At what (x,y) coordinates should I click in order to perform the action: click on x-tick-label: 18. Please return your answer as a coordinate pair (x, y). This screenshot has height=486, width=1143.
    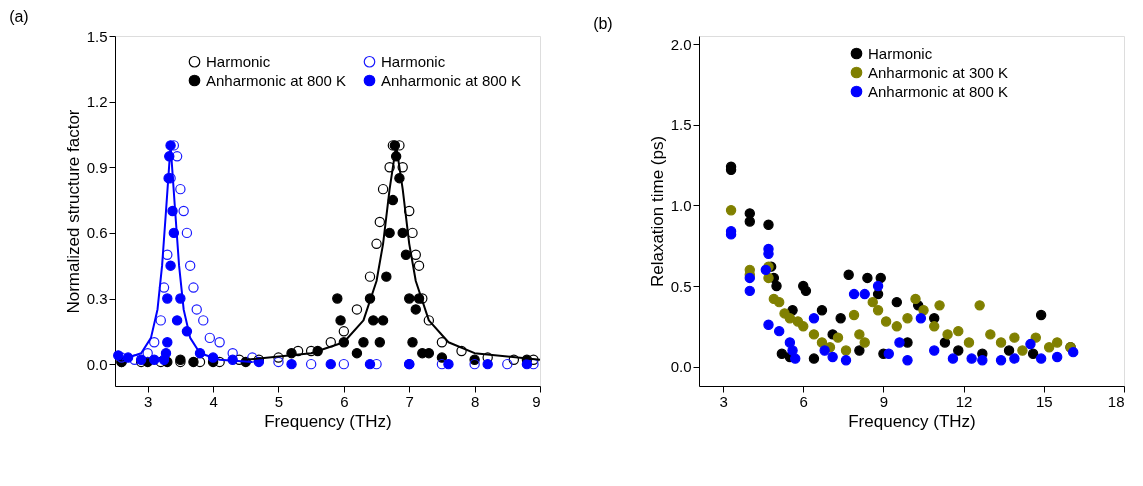
    Looking at the image, I should click on (1116, 401).